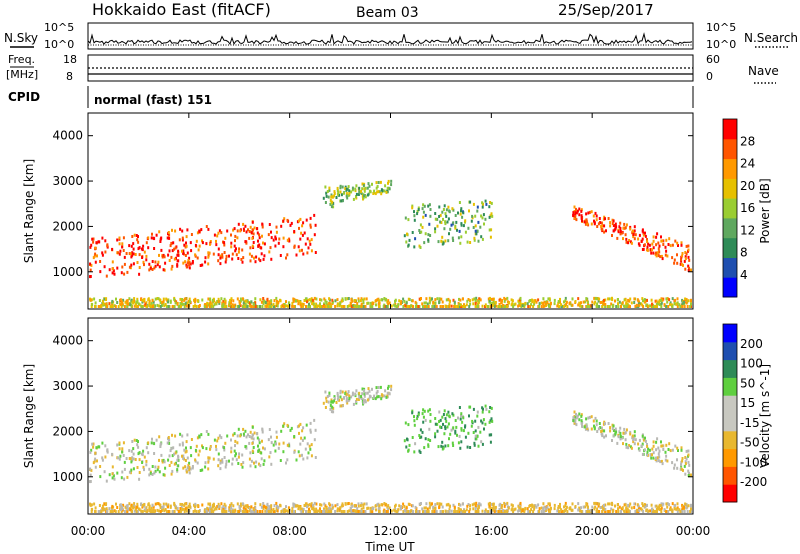 The width and height of the screenshot is (800, 554). I want to click on freq-label-1: Freq., so click(21, 59).